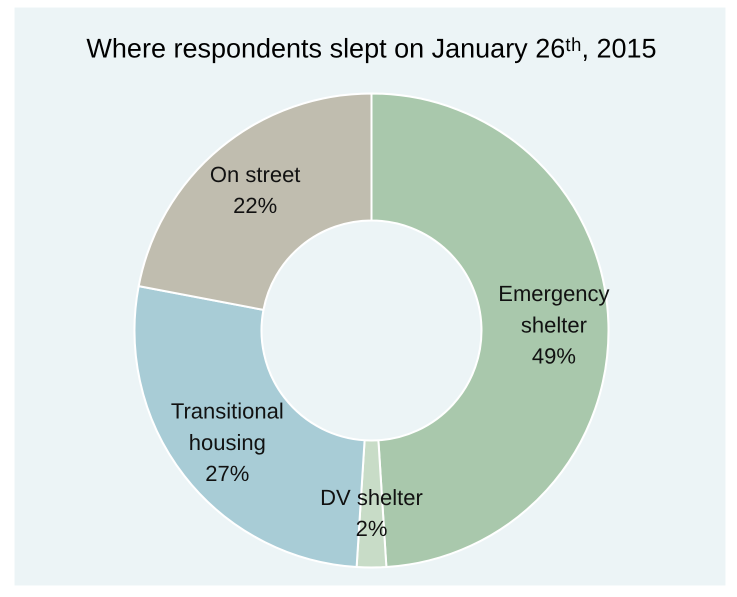 This screenshot has width=737, height=597. I want to click on chart-title: Where respondents slept on January 26ᵗʰ, 2015, so click(371, 49).